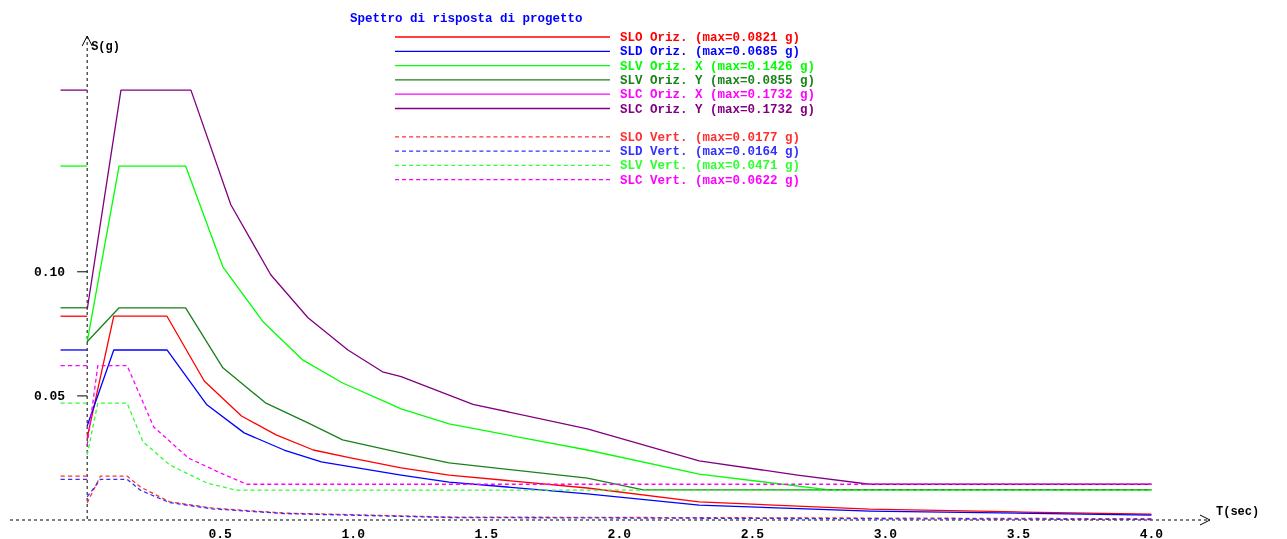  Describe the element at coordinates (710, 52) in the screenshot. I see `text: SLD Oriz. (max=0.0685 g)` at that location.